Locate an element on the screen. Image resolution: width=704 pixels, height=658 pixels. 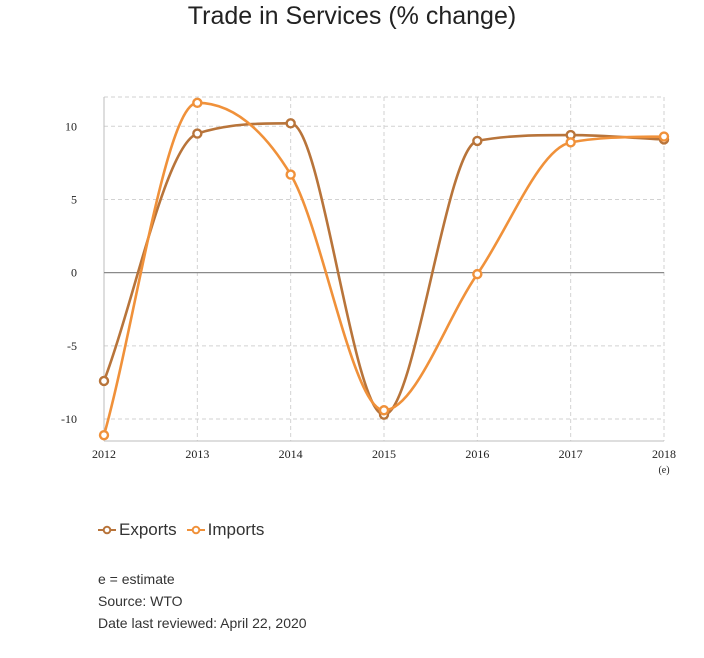
y-tick-label: 5 is located at coordinates (74, 199).